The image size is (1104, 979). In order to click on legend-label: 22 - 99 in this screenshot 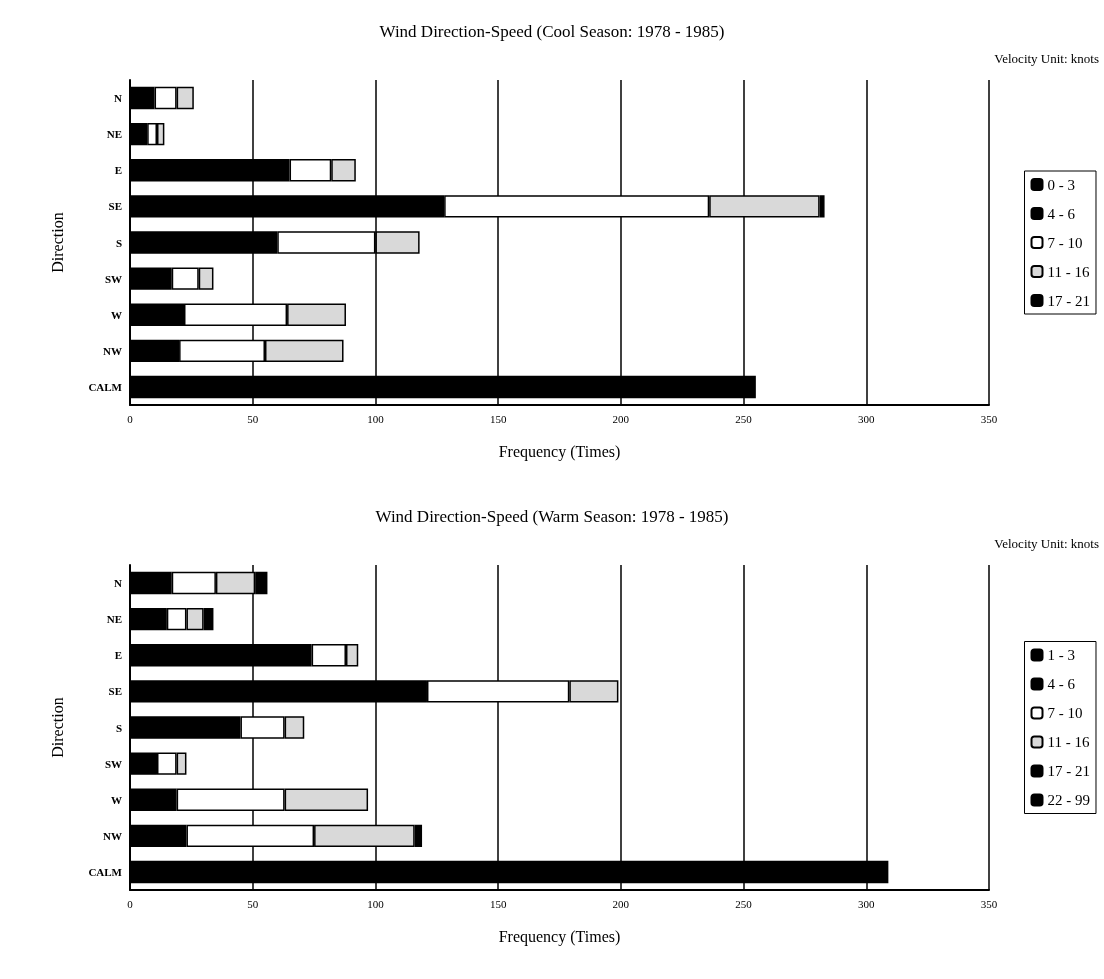, I will do `click(1068, 800)`.